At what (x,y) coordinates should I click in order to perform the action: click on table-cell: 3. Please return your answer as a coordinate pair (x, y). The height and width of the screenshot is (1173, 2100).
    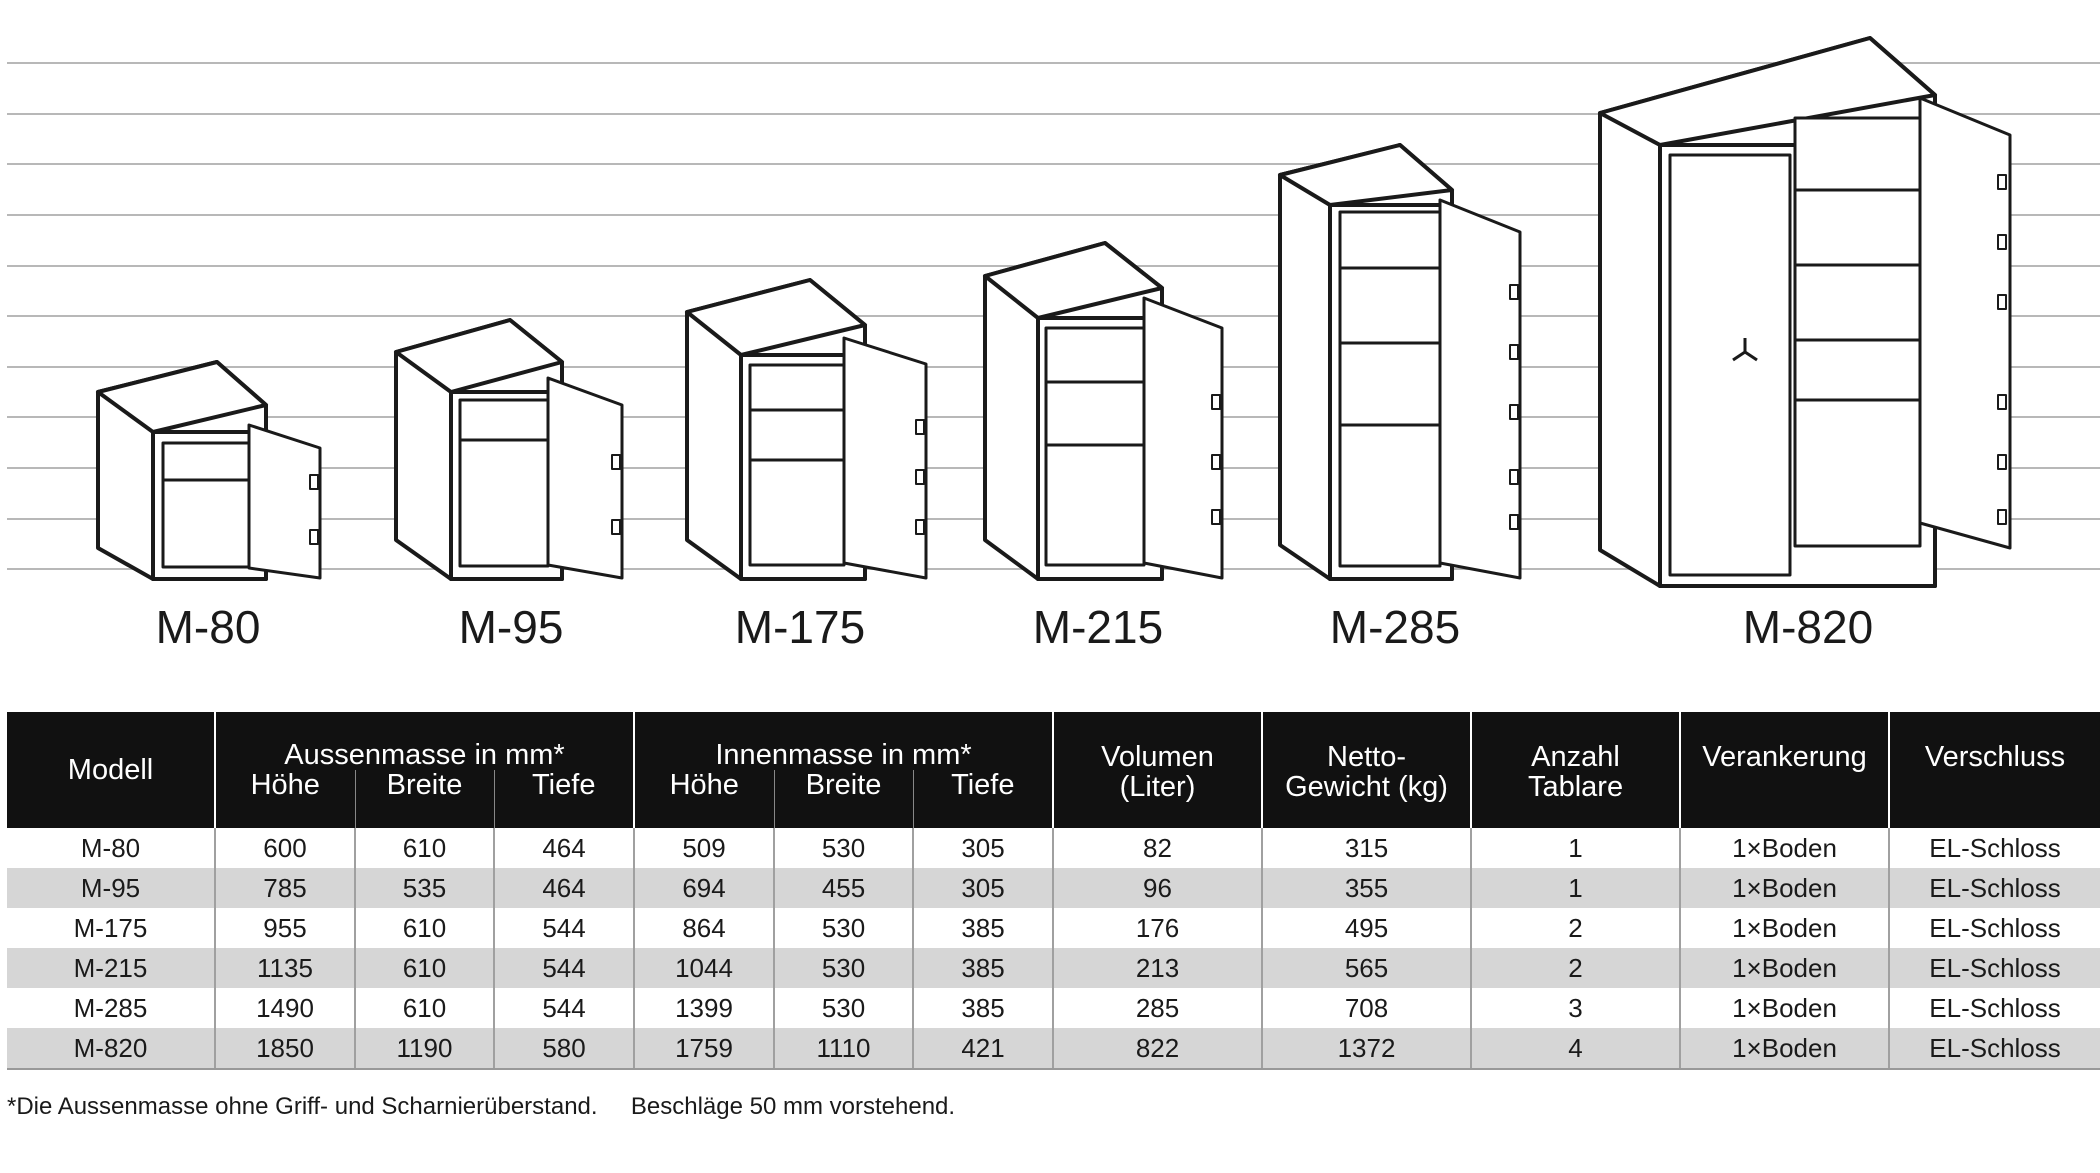
    Looking at the image, I should click on (1575, 1008).